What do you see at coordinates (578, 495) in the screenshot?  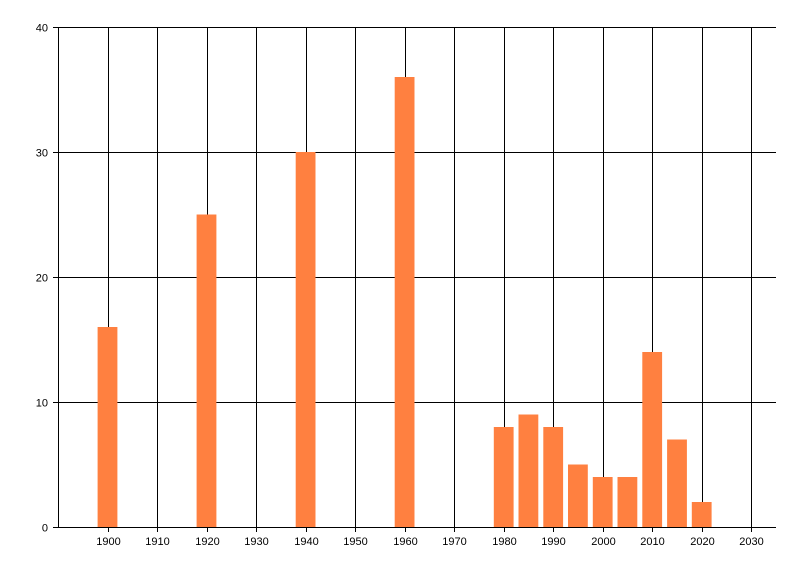 I see `bar-1995` at bounding box center [578, 495].